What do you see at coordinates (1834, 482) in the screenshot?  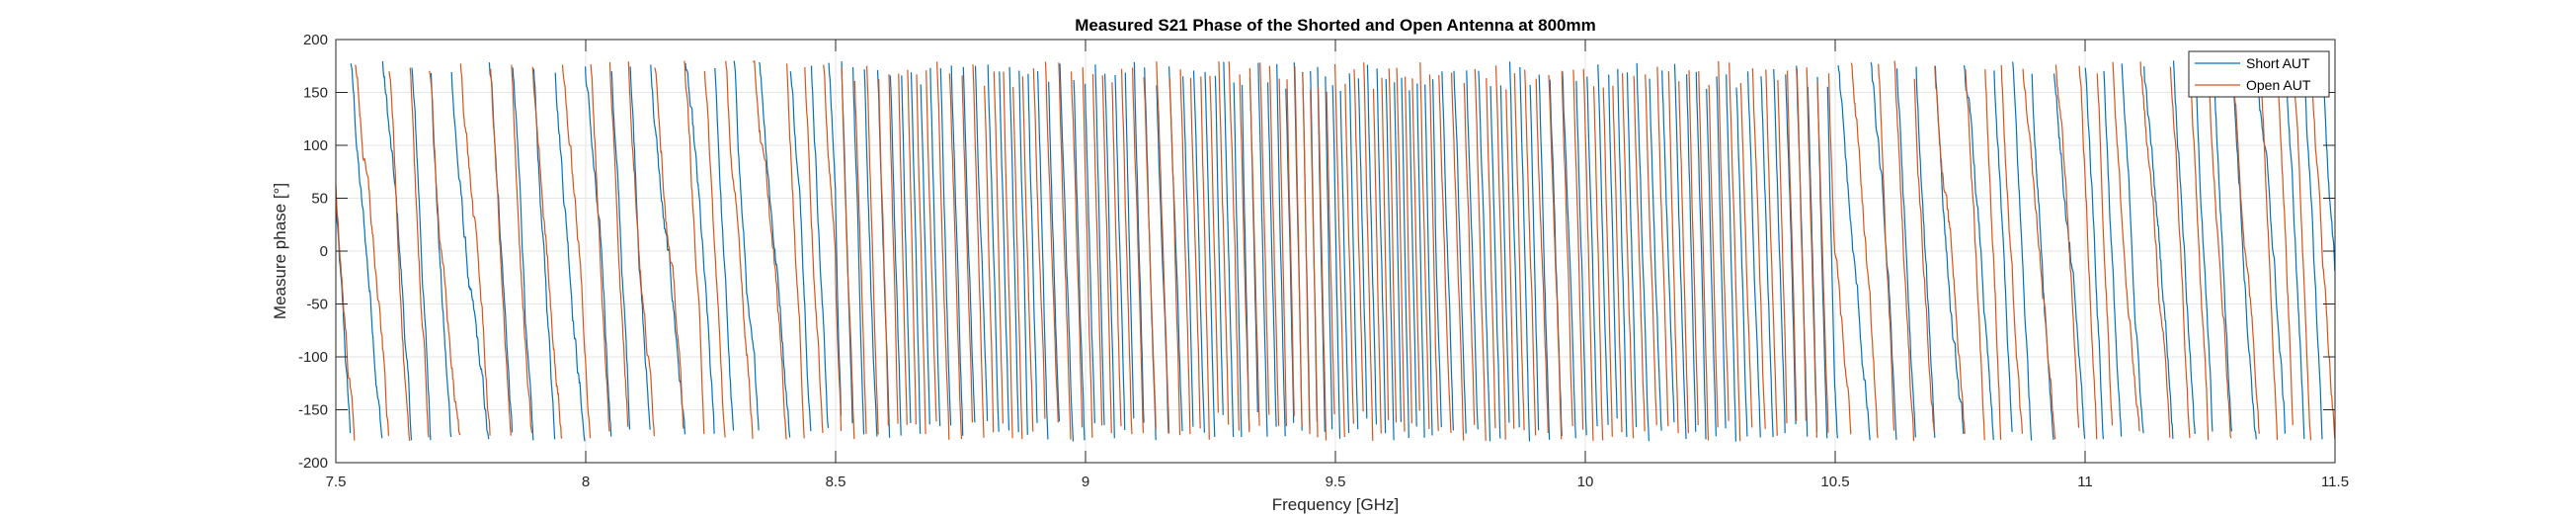 I see `x-tick-label: 10.5` at bounding box center [1834, 482].